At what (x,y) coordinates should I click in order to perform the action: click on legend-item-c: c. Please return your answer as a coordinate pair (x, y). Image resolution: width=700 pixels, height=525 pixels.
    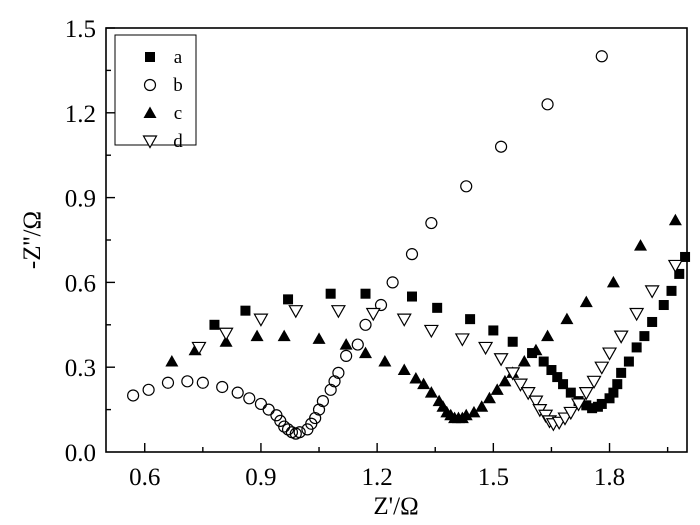
    Looking at the image, I should click on (162, 113).